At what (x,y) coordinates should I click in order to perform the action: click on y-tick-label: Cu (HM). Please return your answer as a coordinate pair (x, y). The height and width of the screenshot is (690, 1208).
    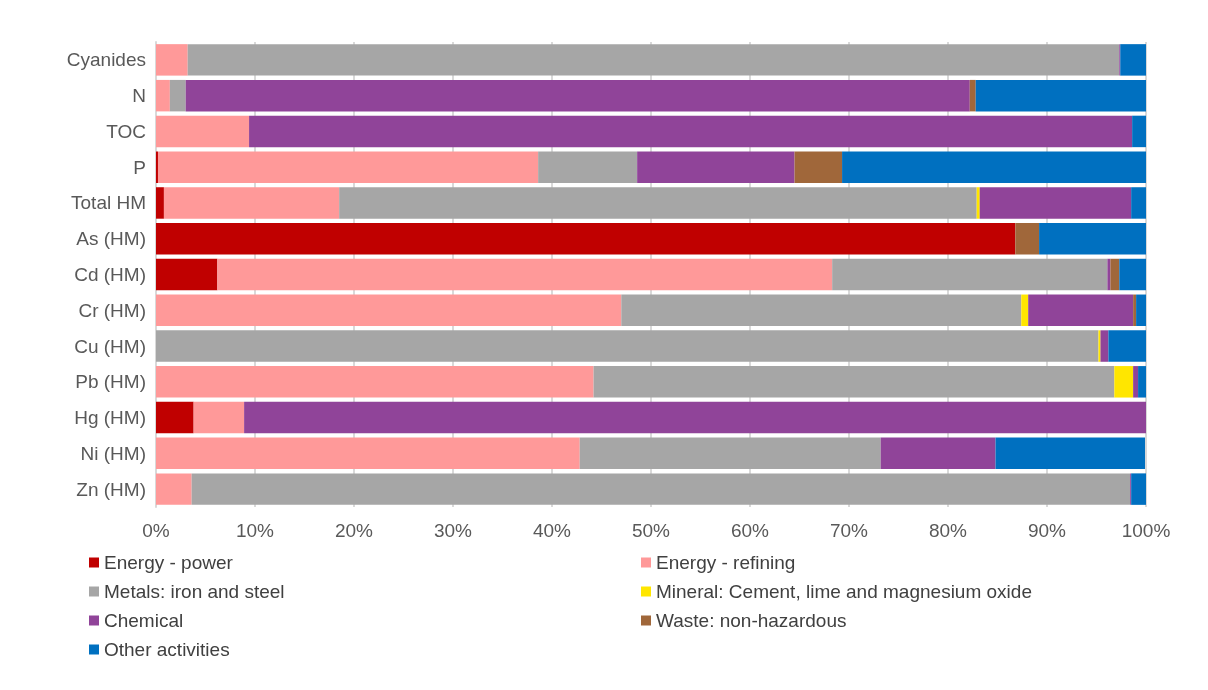
    Looking at the image, I should click on (110, 346).